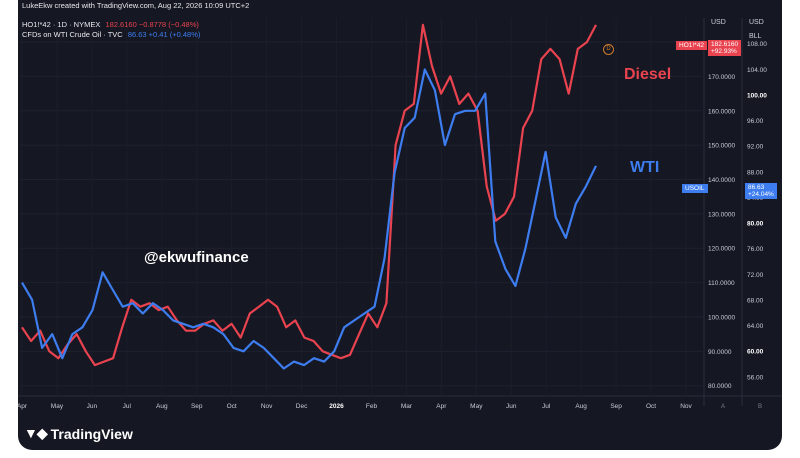 Image resolution: width=800 pixels, height=458 pixels. I want to click on tradingview-logo-icon: ▼◆, so click(36, 433).